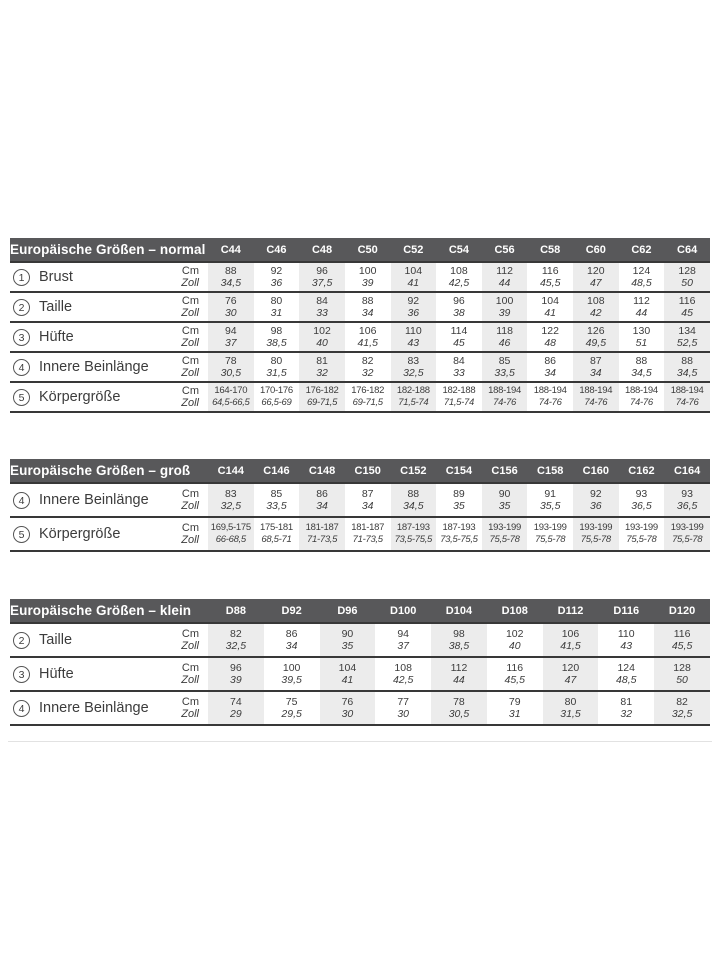 This screenshot has height=960, width=720. I want to click on measurement-label: 4 Innere Beinlänge, so click(85, 500).